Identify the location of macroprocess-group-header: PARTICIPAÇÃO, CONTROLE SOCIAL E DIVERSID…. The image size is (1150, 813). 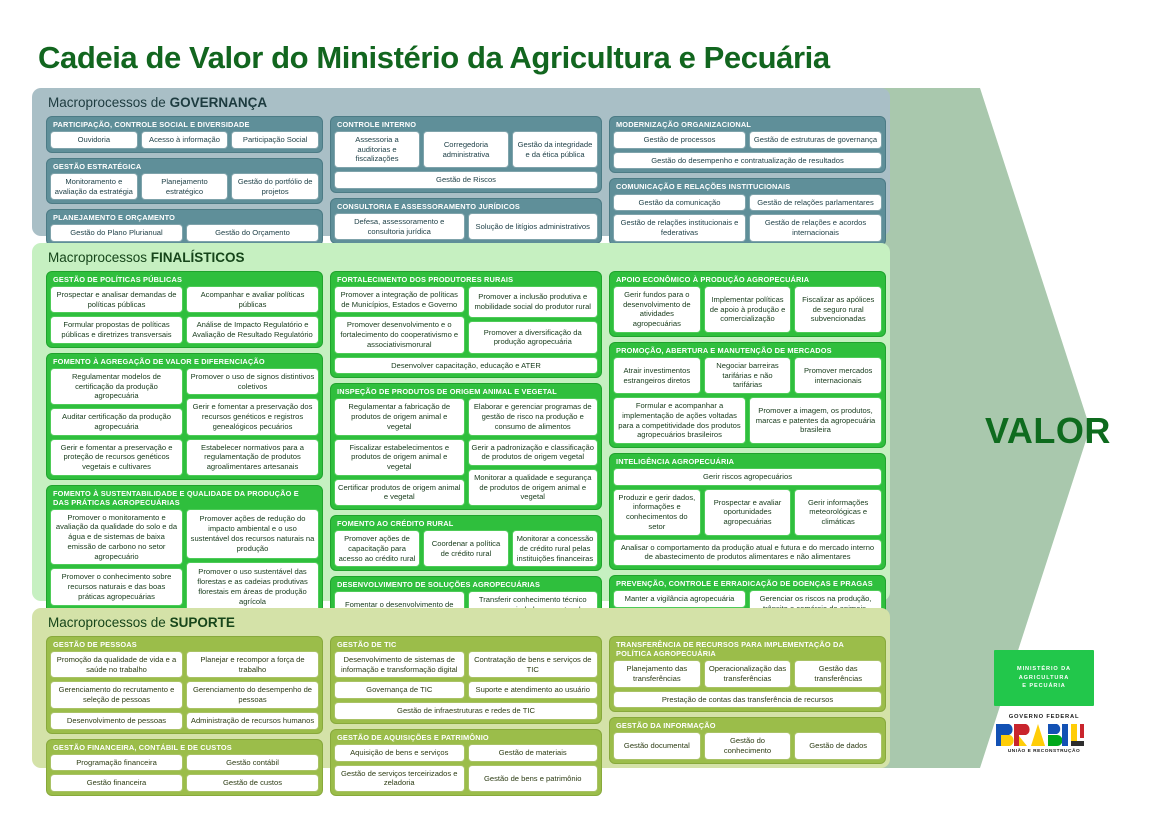
(151, 124).